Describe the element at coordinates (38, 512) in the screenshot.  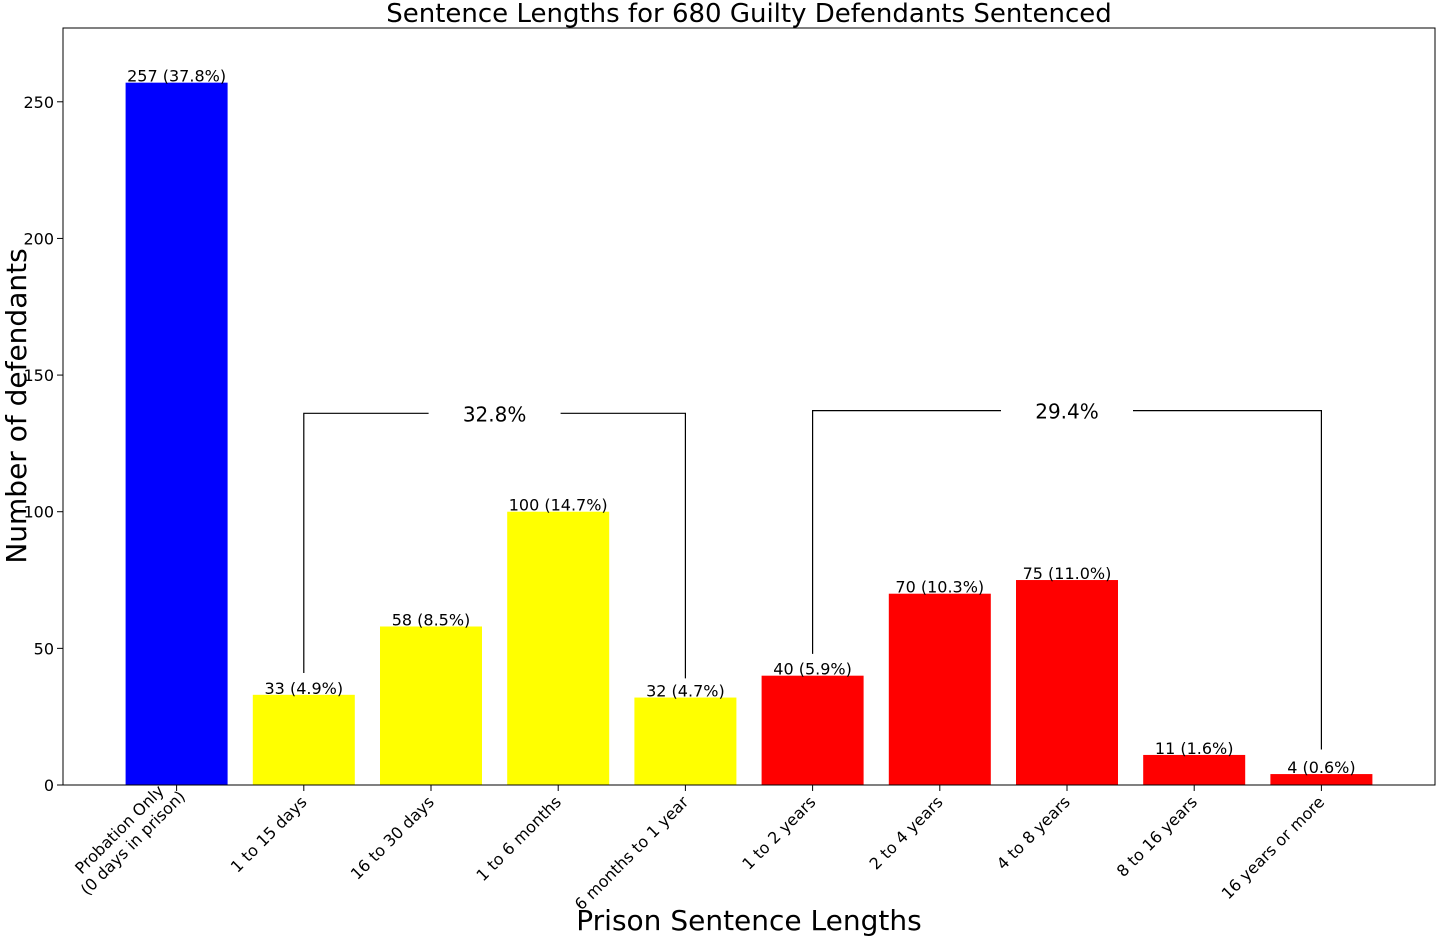
I see `y-tick-label: 100` at that location.